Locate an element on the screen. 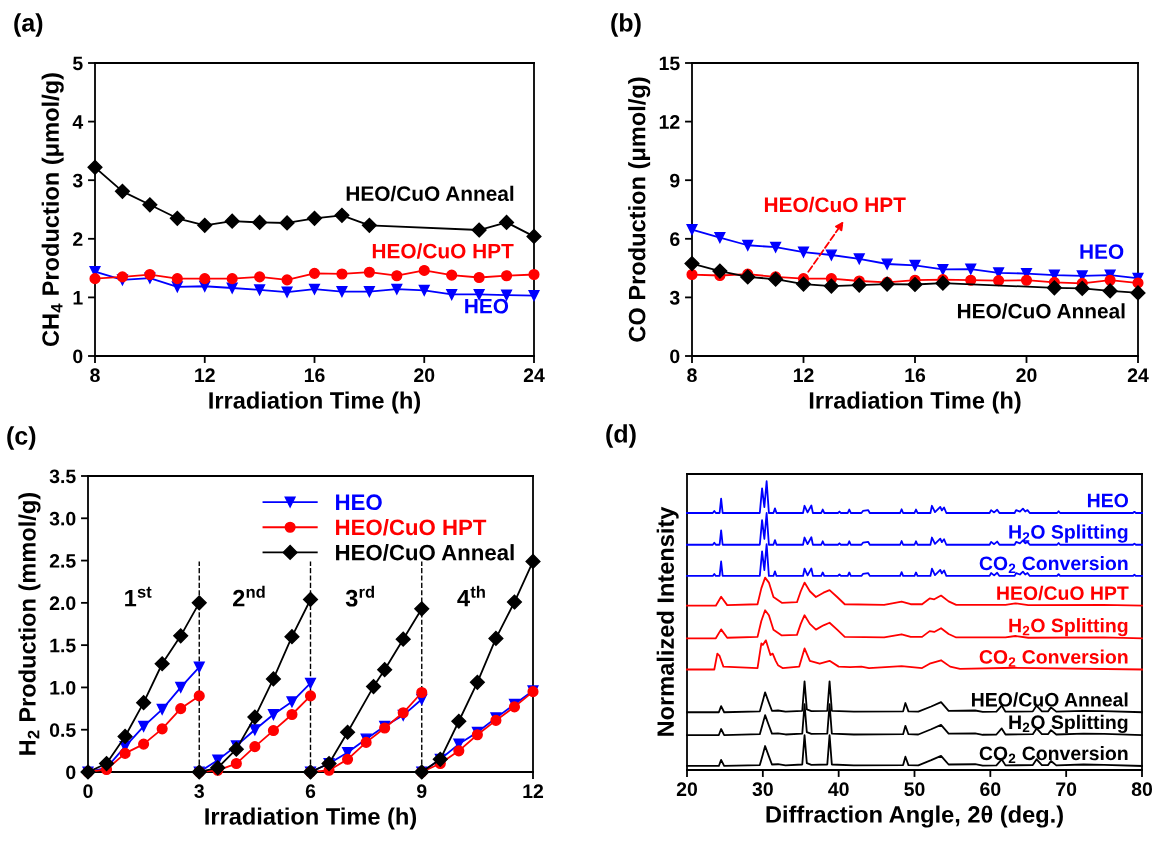 The height and width of the screenshot is (843, 1158). x-tick-label: 6 is located at coordinates (310, 791).